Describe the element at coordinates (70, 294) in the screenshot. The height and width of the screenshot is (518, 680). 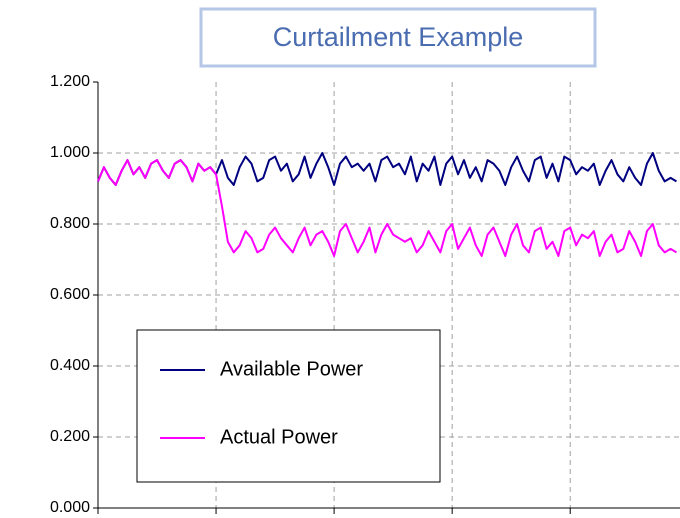
I see `y-tick-label: 0.600` at that location.